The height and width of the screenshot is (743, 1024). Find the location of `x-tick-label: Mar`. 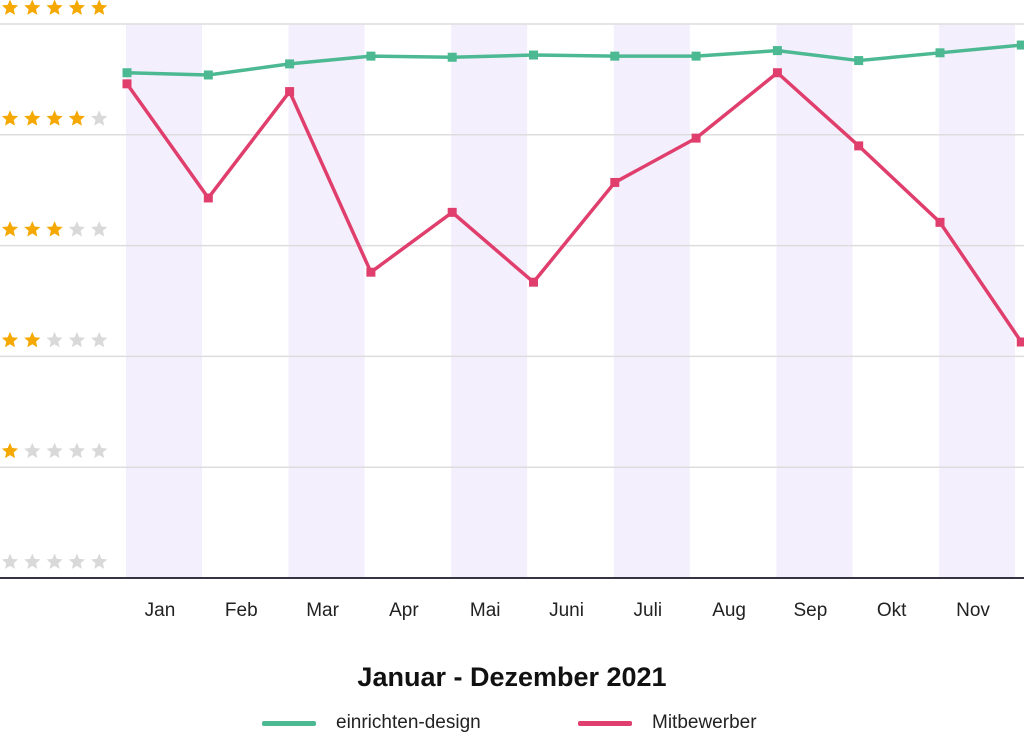

x-tick-label: Mar is located at coordinates (322, 610).